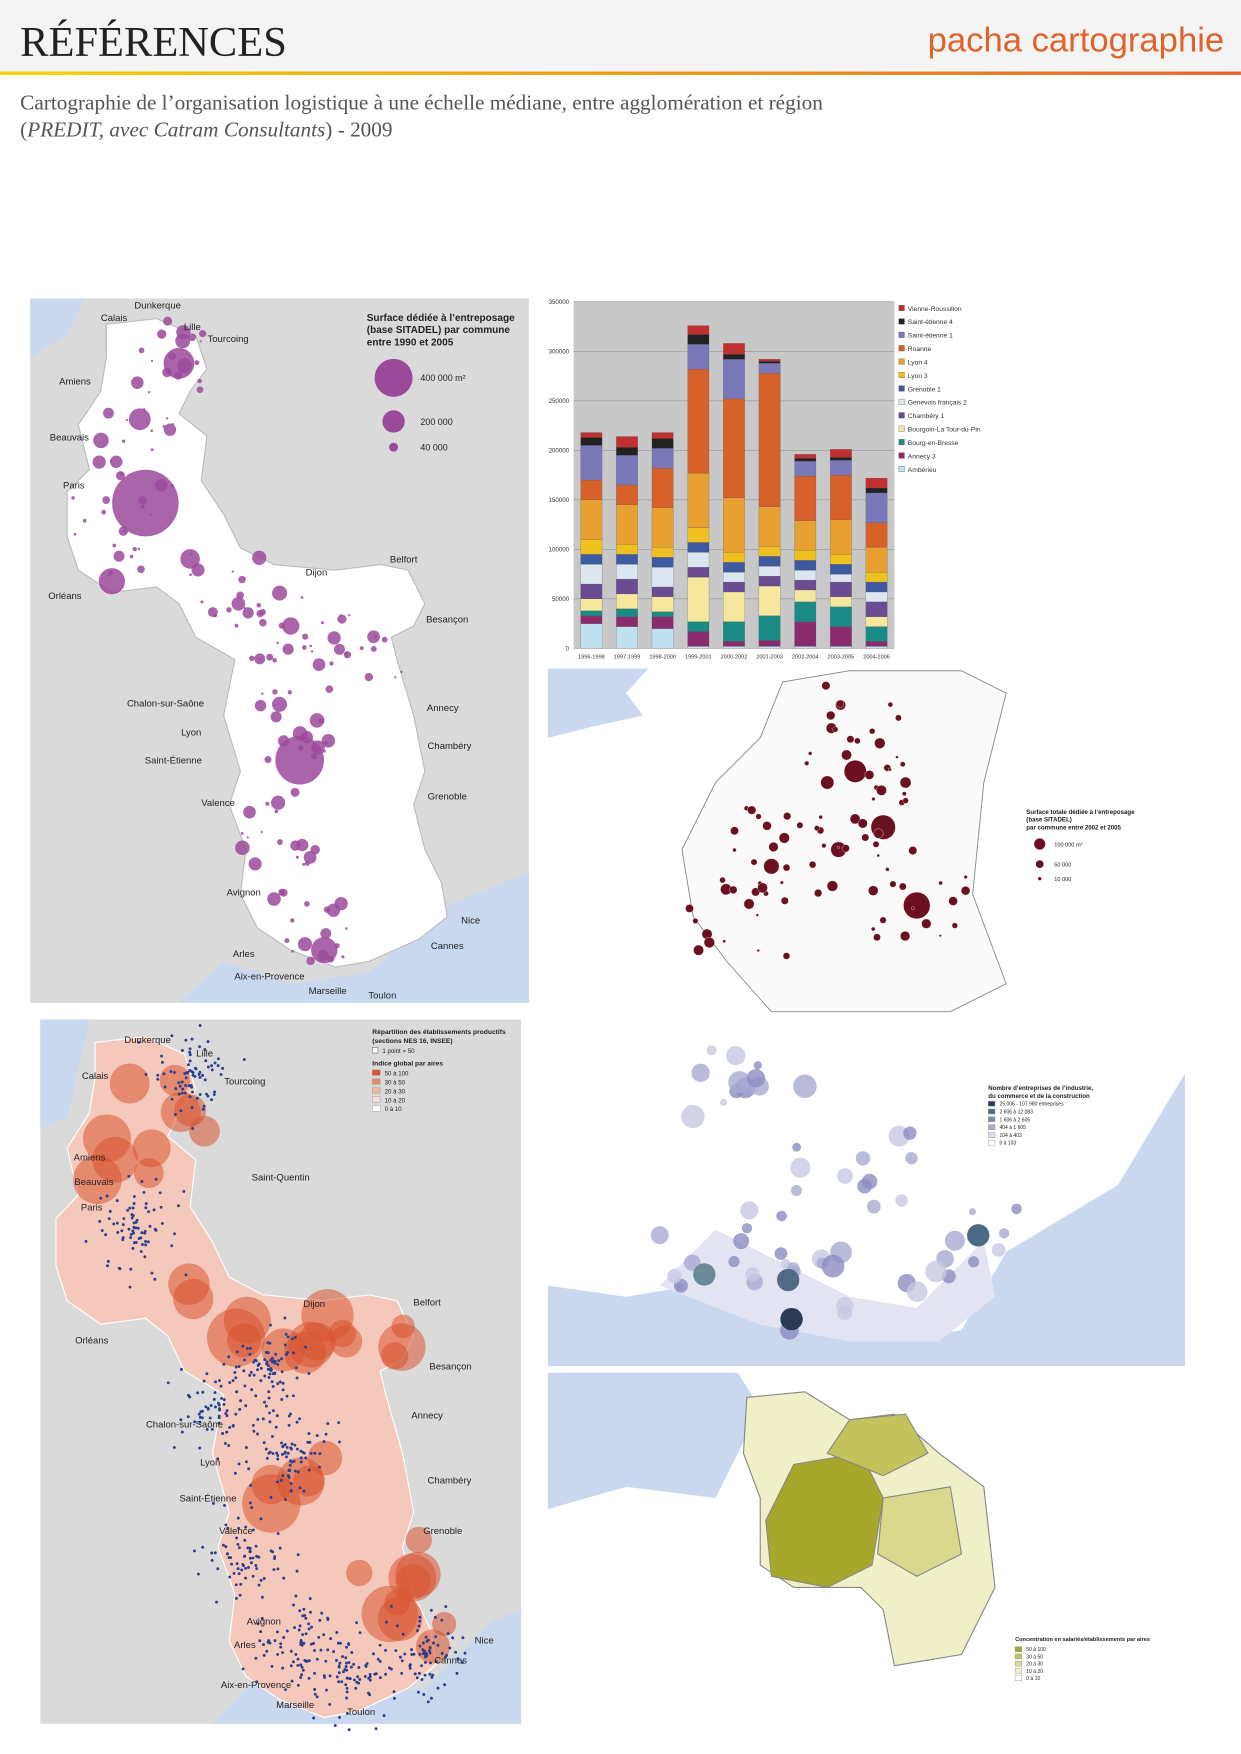 The image size is (1241, 1754). I want to click on x-tick-label: 2003-2005, so click(841, 657).